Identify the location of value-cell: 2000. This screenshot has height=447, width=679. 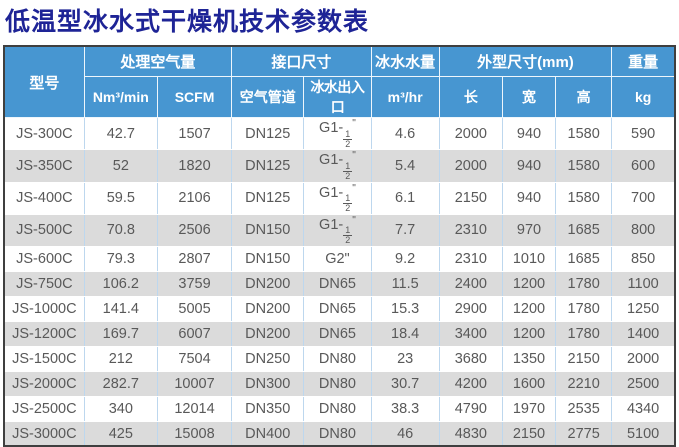
(470, 166).